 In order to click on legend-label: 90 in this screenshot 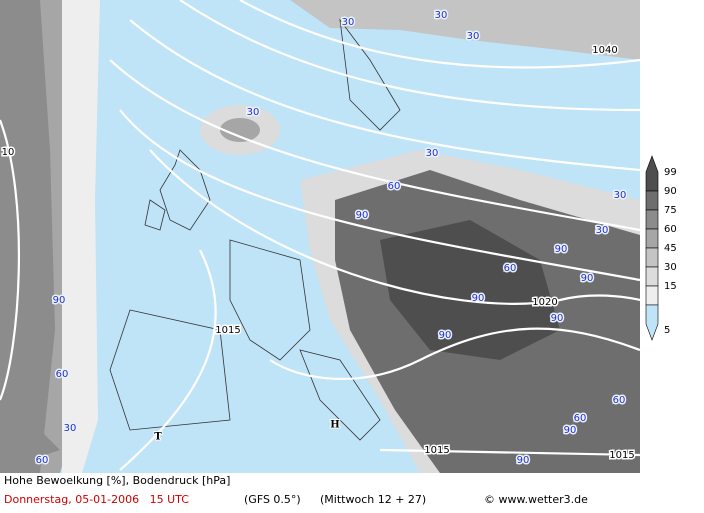, I will do `click(670, 191)`.